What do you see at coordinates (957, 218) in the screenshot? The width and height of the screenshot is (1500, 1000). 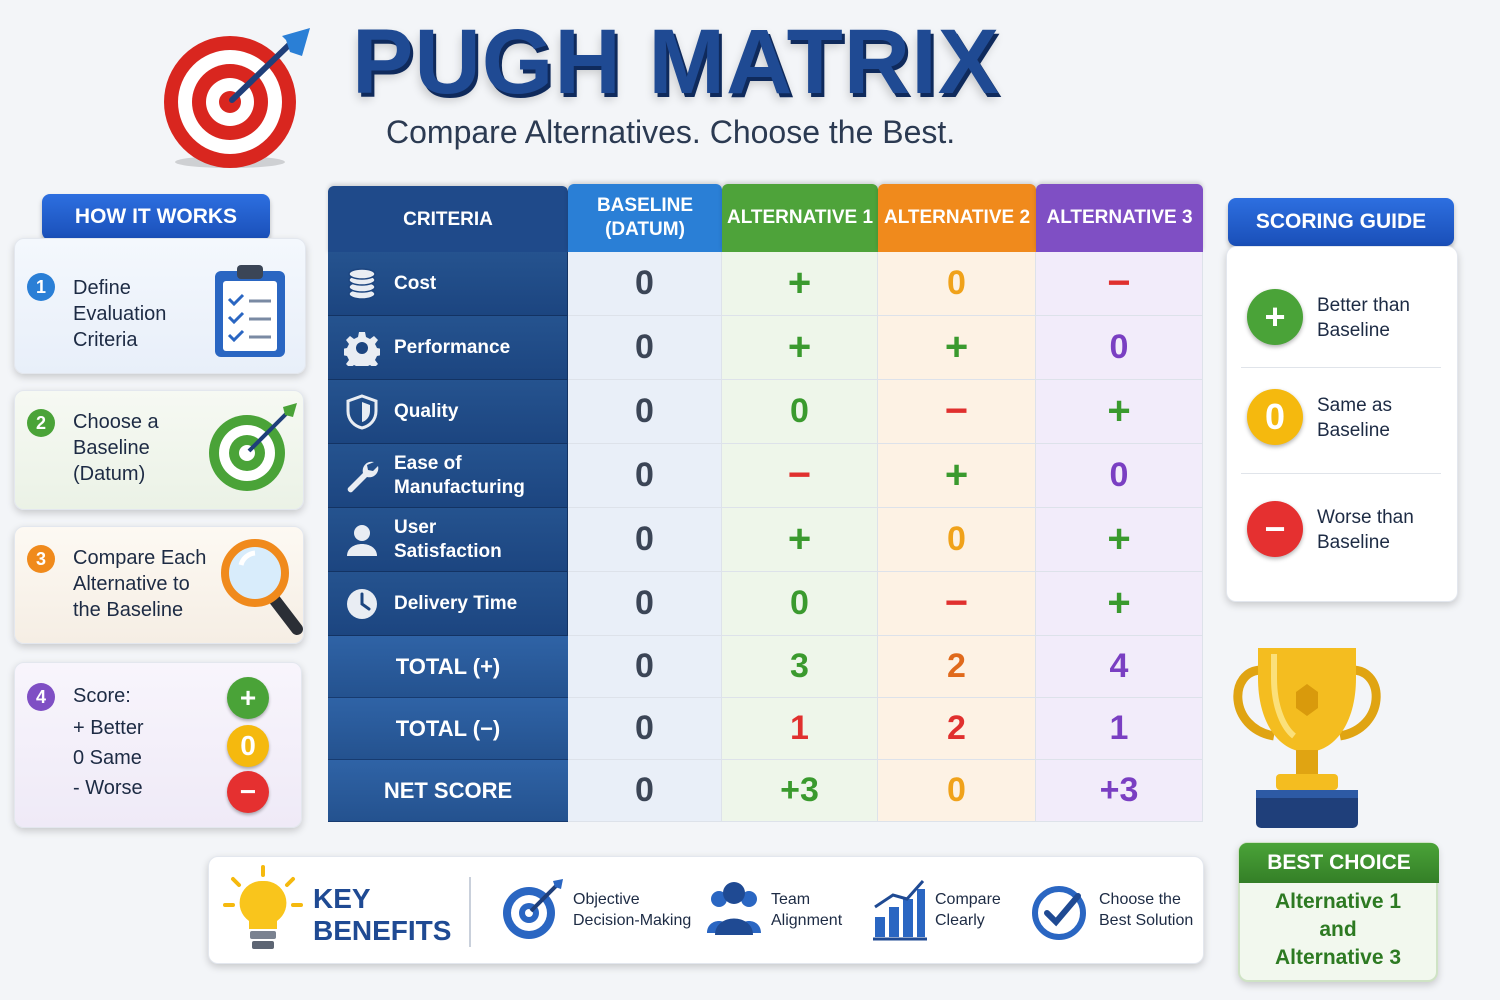 I see `column-header-alternative-2: ALTERNATIVE 2` at bounding box center [957, 218].